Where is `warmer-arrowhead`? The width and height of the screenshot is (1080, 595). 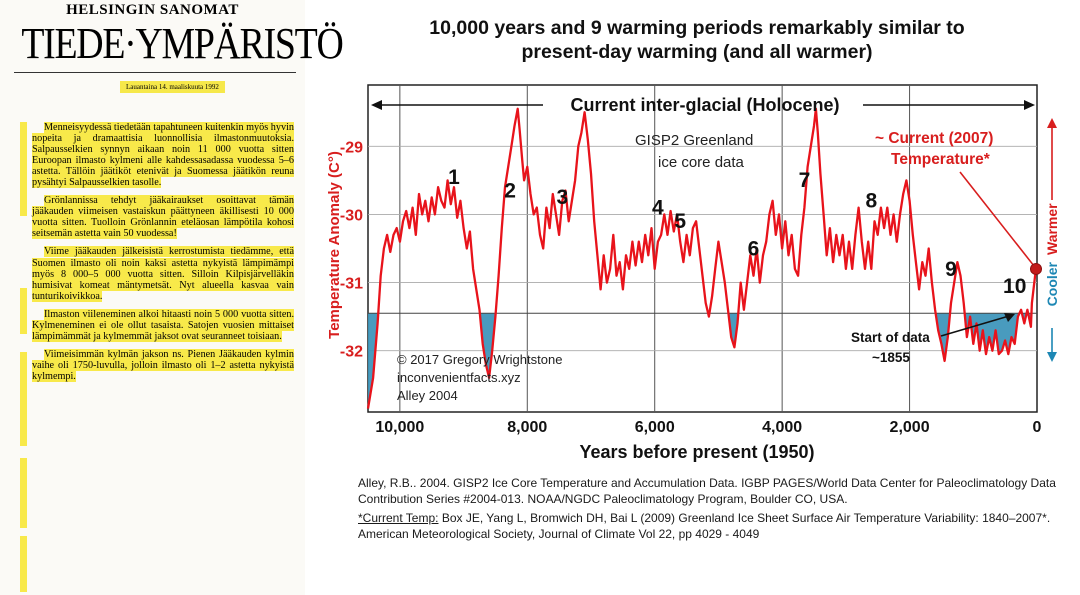 warmer-arrowhead is located at coordinates (1052, 123).